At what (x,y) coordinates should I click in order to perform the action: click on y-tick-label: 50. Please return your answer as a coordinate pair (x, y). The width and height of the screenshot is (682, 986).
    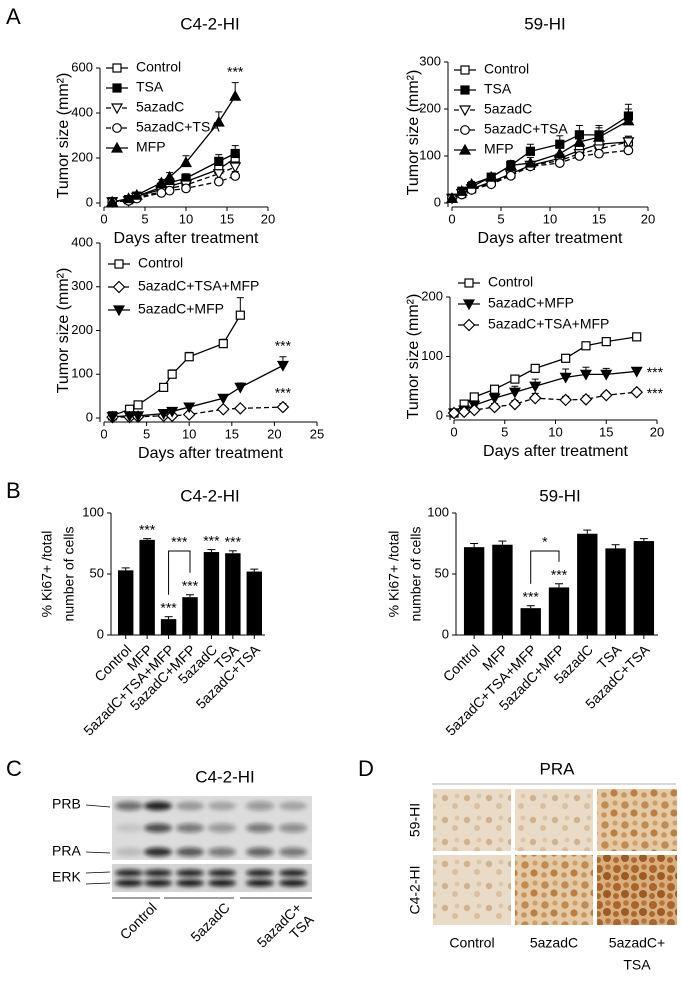
    Looking at the image, I should click on (97, 572).